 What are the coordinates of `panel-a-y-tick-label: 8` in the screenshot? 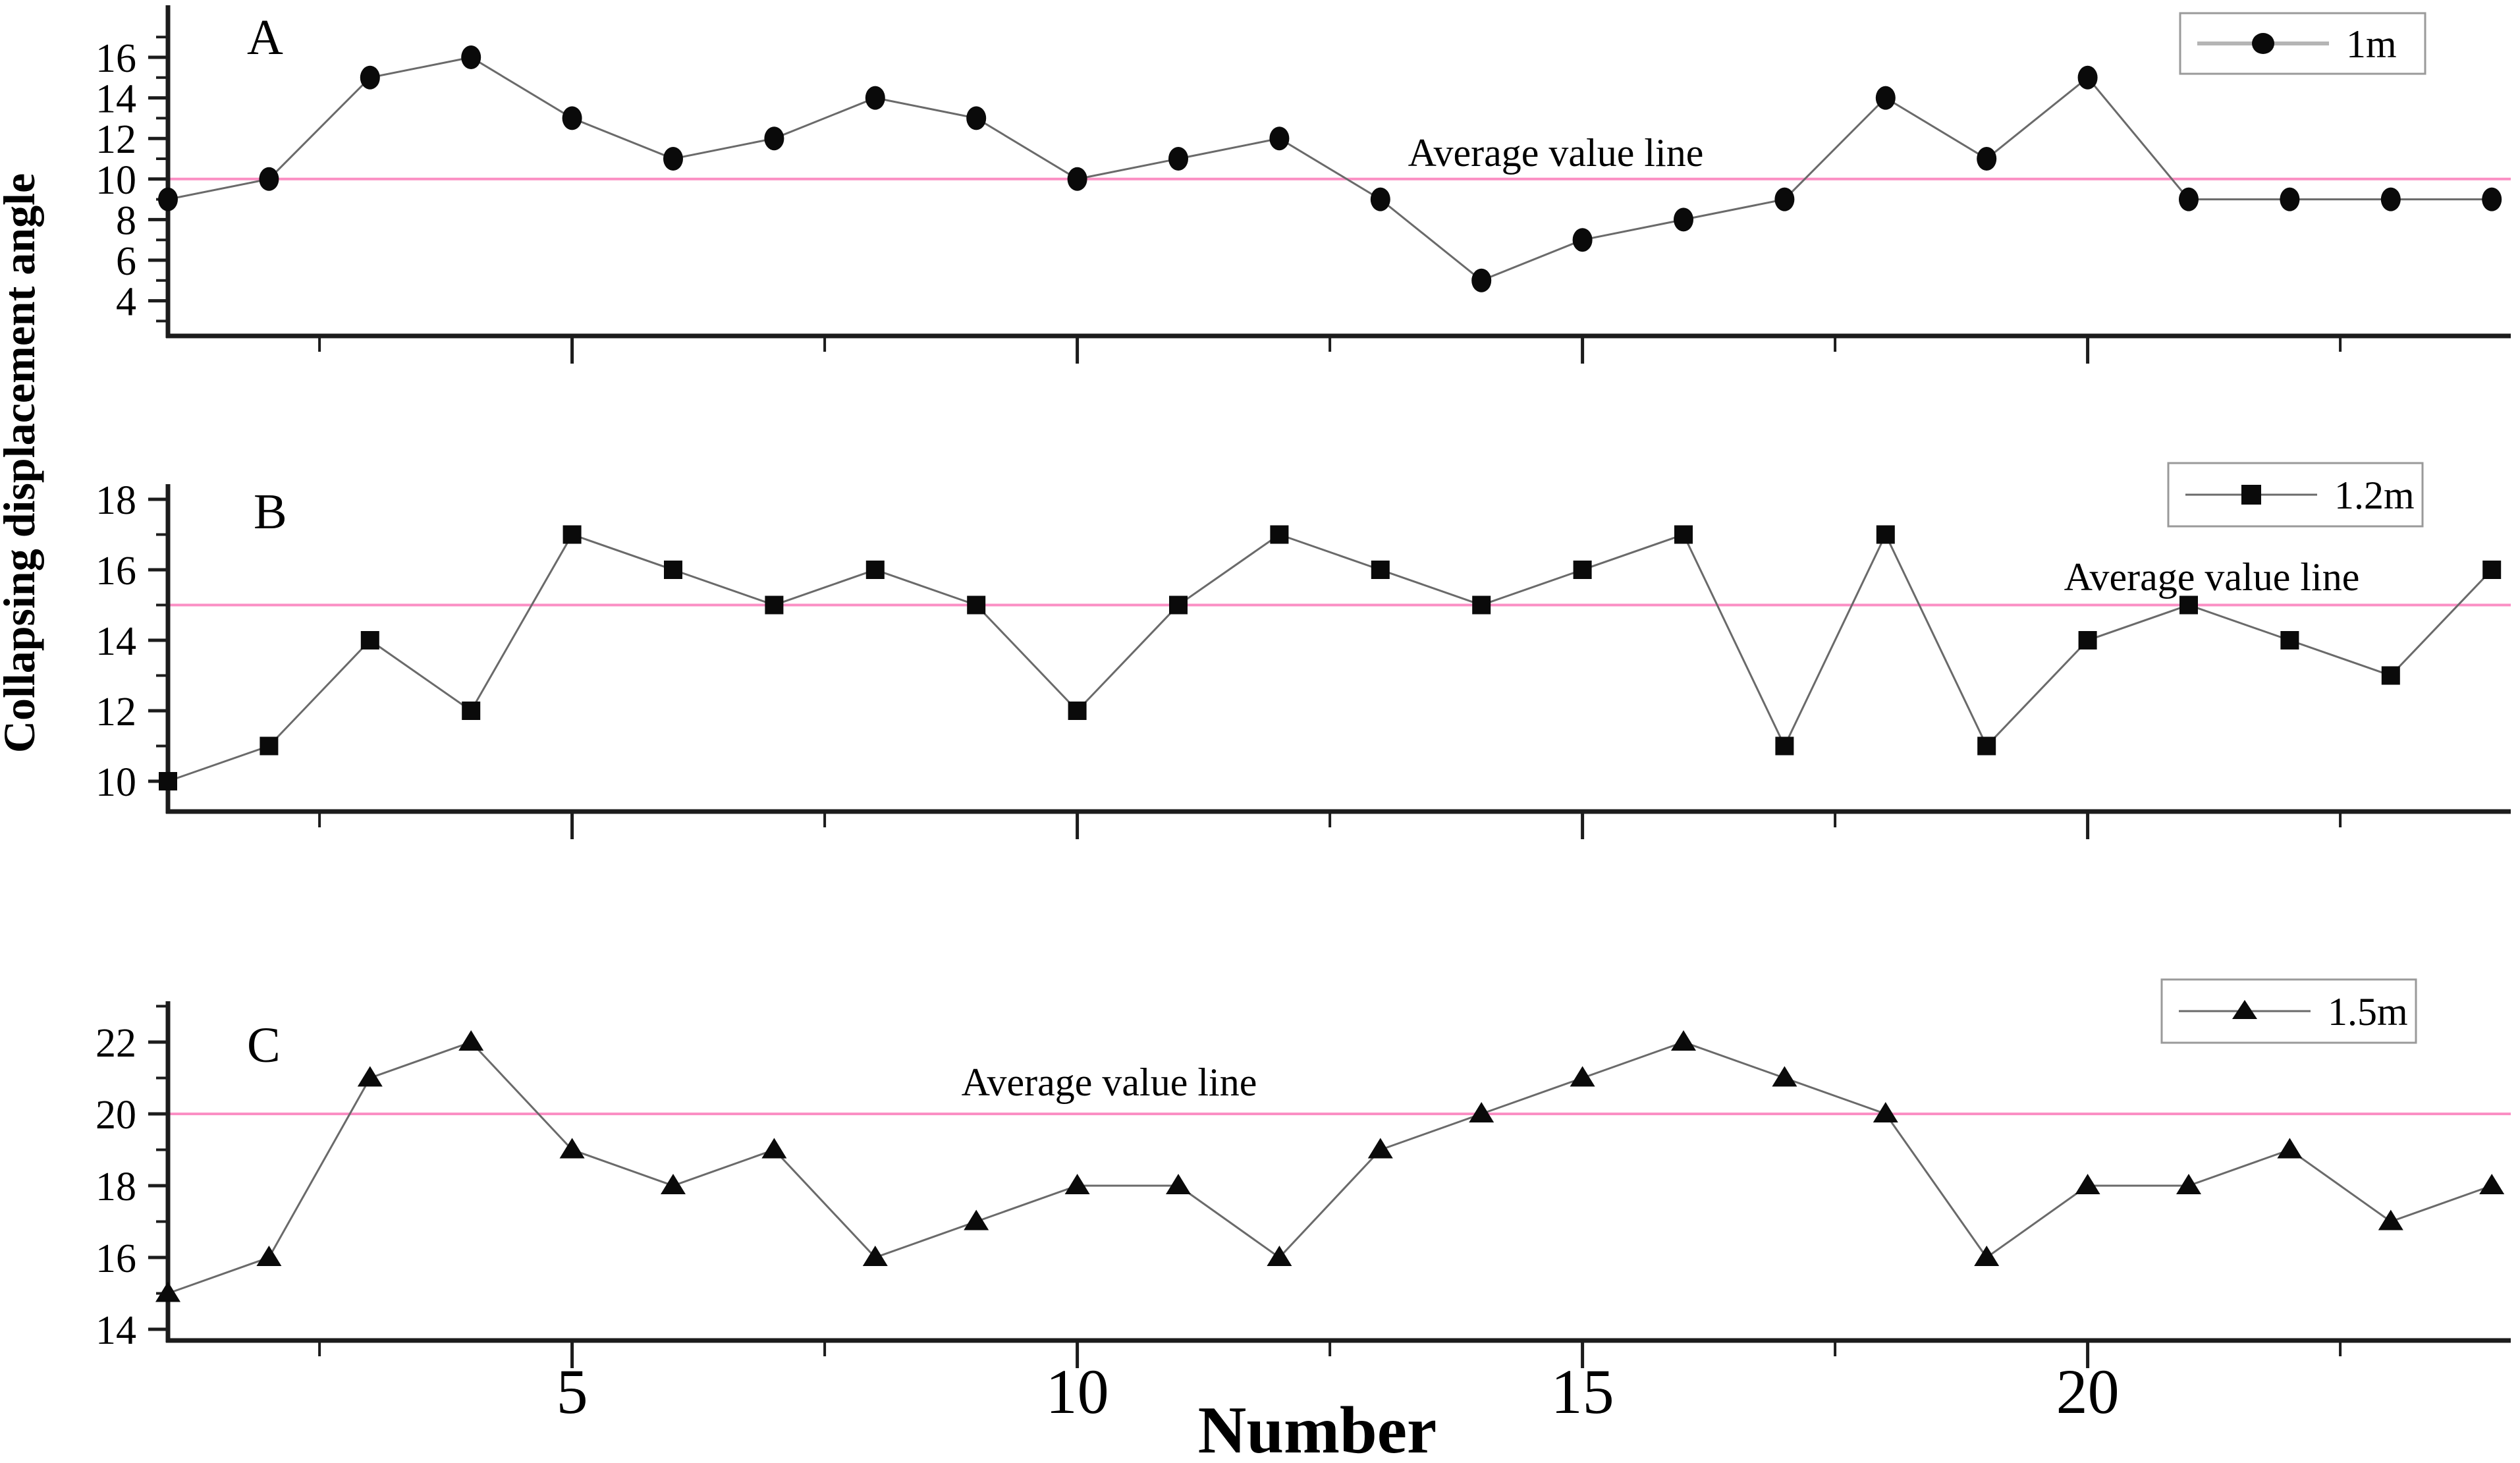 It's located at (126, 221).